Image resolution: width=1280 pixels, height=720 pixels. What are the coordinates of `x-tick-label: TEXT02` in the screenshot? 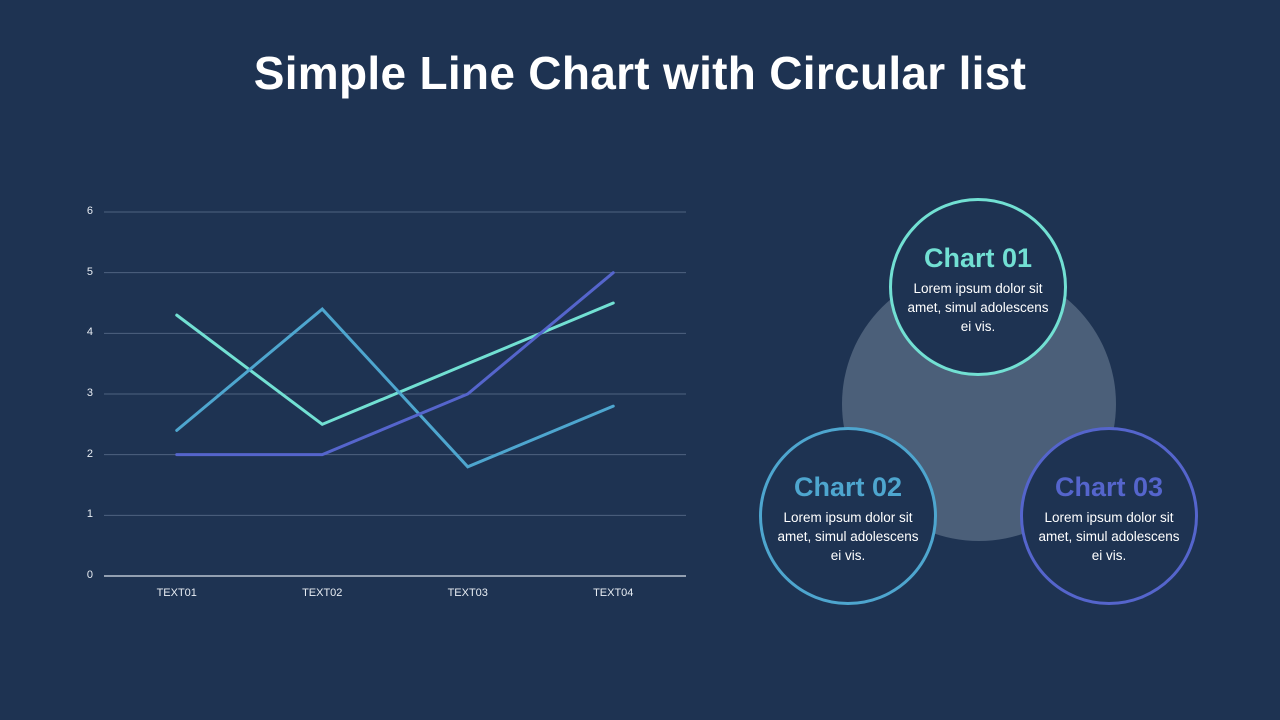 It's located at (322, 593).